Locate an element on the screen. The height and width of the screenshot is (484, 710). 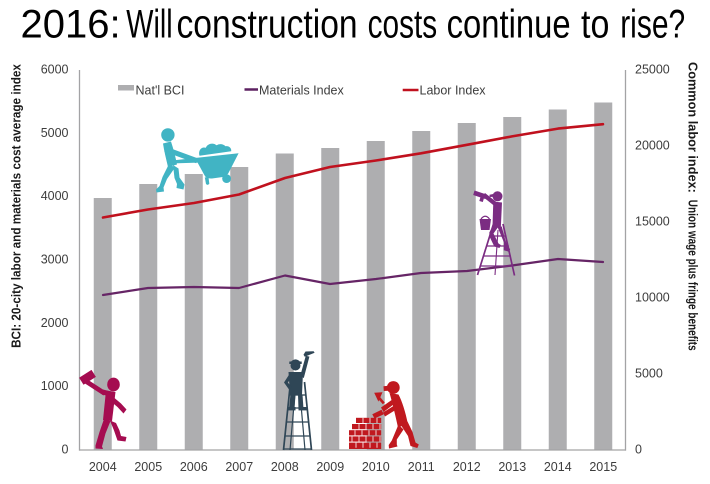
svg-text:Union wage plus fringe benefit: Union wage plus fringe benefits is located at coordinates (691, 275).